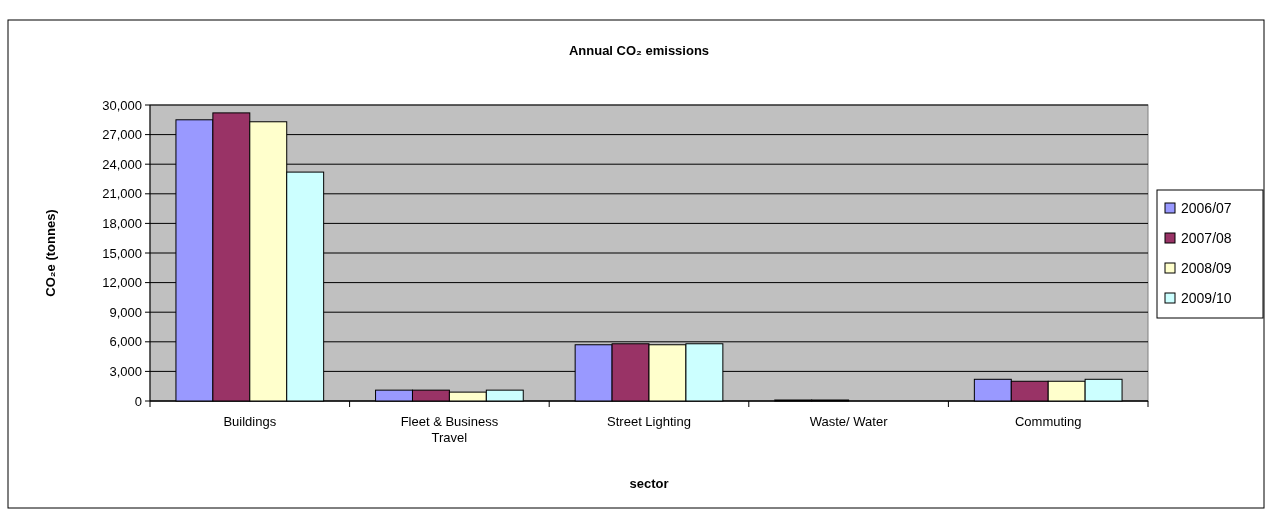 This screenshot has height=516, width=1267. I want to click on y-tick-label: 24,000, so click(122, 164).